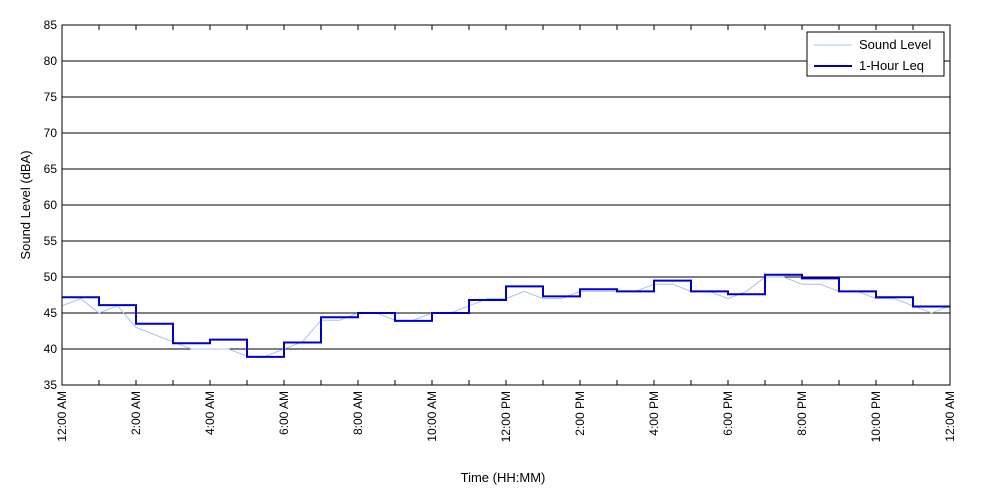 The width and height of the screenshot is (1000, 500). I want to click on x-tick-label: 6:00 AM, so click(284, 413).